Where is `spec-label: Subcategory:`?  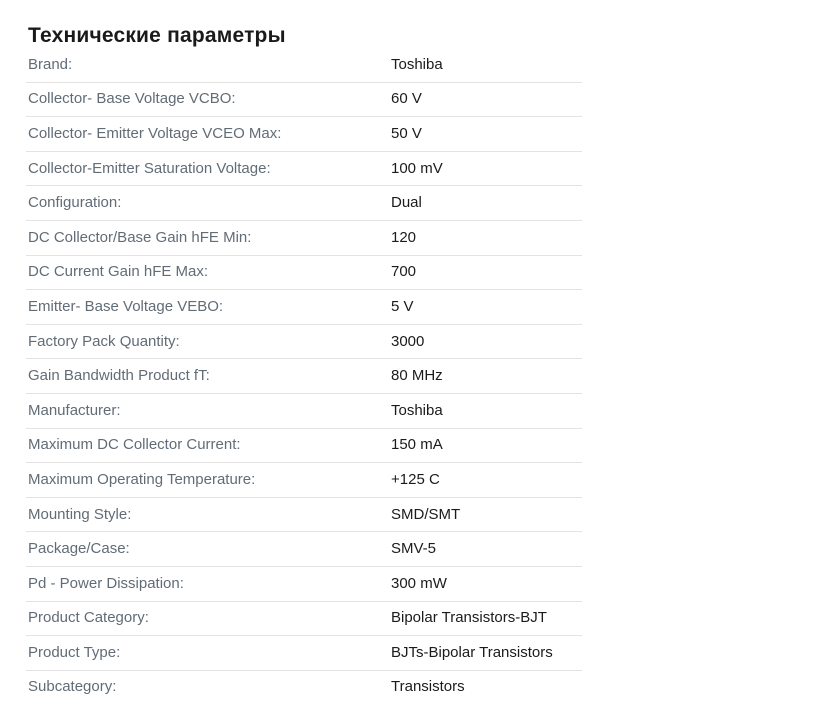
spec-label: Subcategory: is located at coordinates (72, 687).